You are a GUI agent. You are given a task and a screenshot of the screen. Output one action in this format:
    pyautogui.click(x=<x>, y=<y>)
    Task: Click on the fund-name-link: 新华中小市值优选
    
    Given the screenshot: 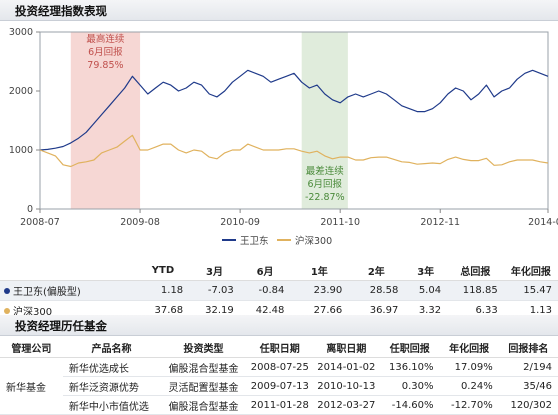 What is the action you would take?
    pyautogui.click(x=111, y=405)
    